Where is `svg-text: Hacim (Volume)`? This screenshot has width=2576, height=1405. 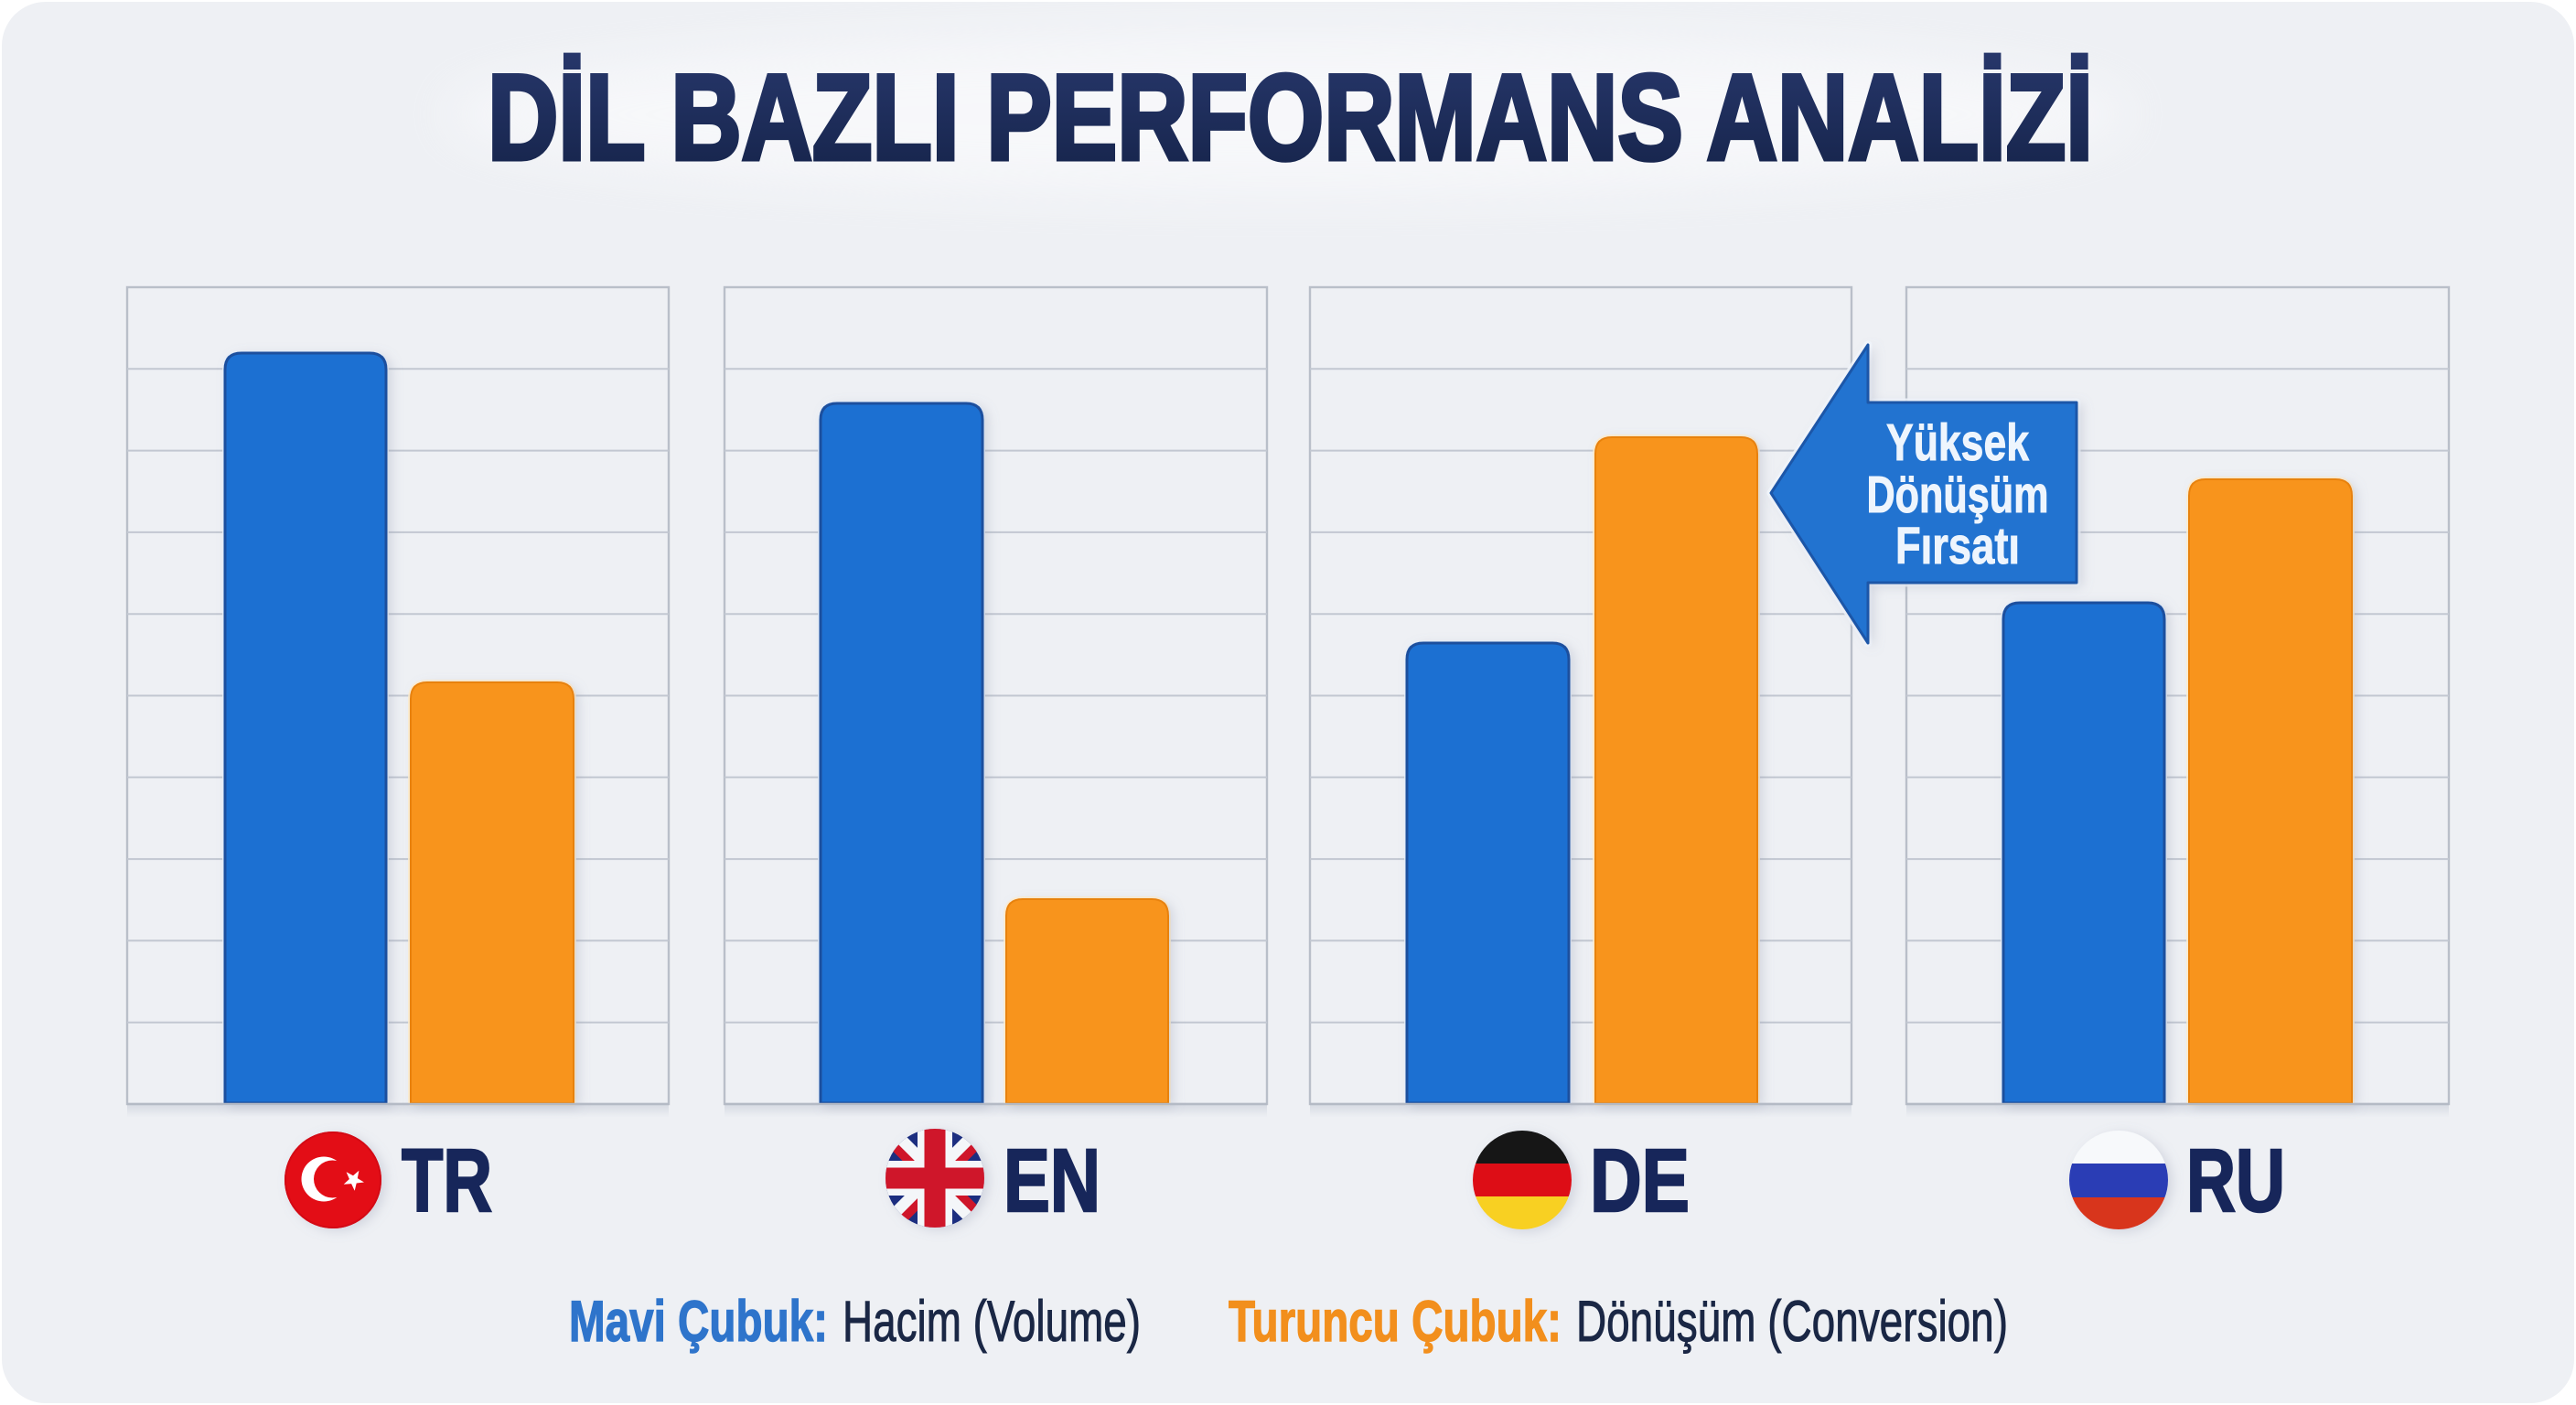 svg-text: Hacim (Volume) is located at coordinates (992, 1322).